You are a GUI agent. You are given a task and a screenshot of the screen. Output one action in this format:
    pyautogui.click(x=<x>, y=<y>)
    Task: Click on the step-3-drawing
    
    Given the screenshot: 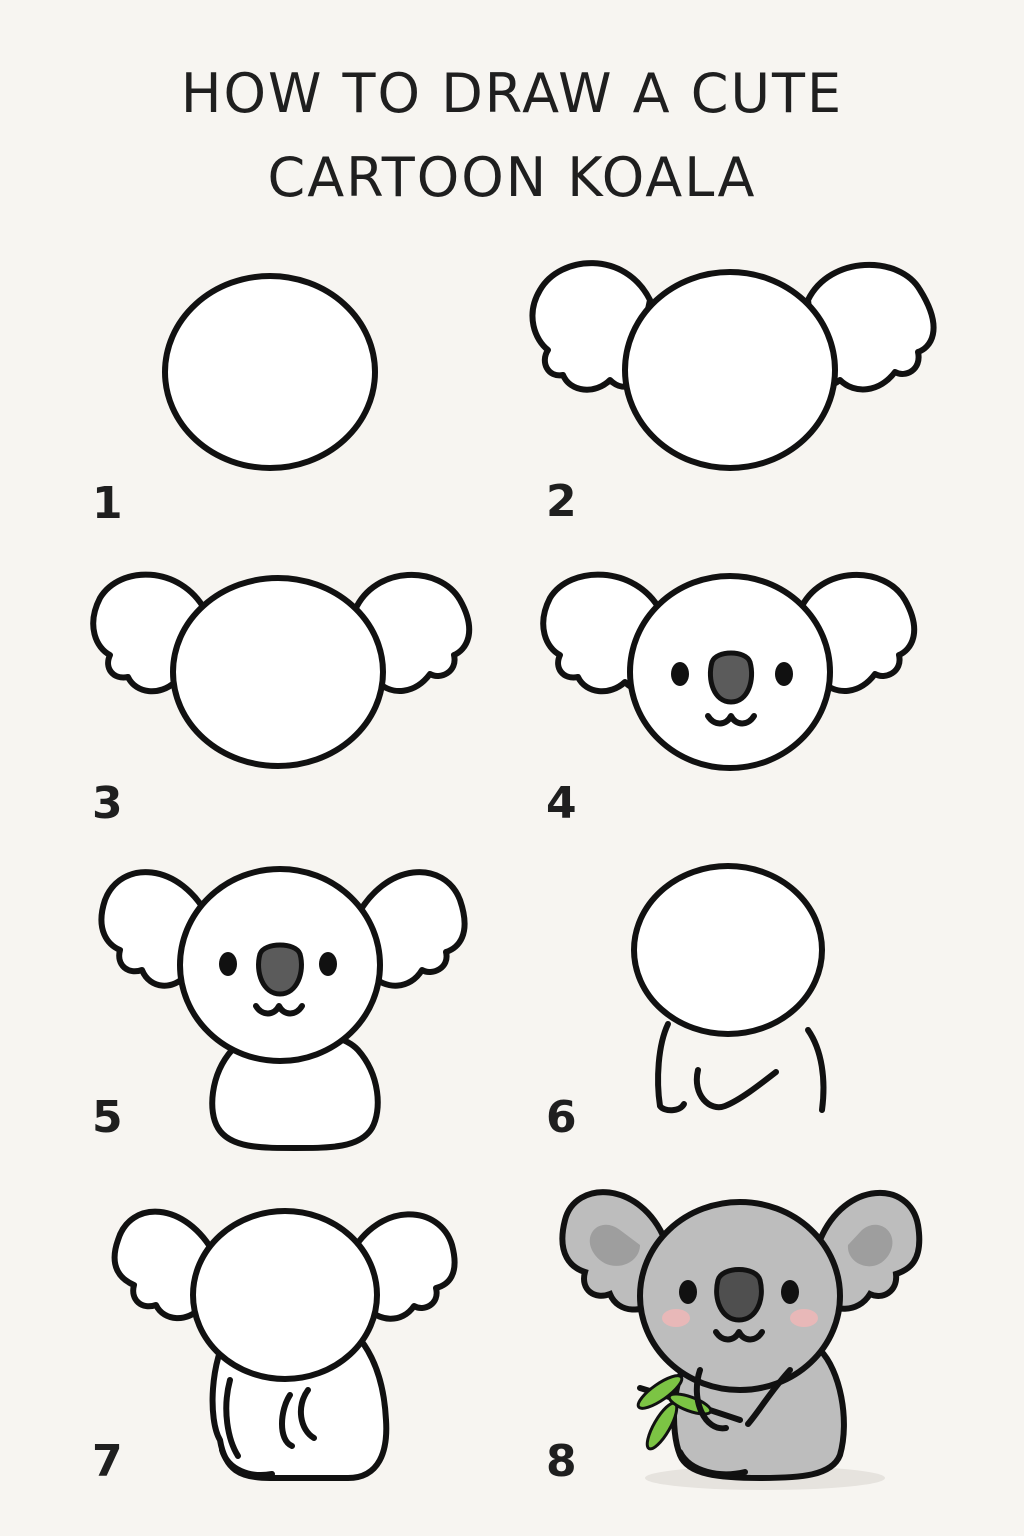 What is the action you would take?
    pyautogui.click(x=281, y=670)
    